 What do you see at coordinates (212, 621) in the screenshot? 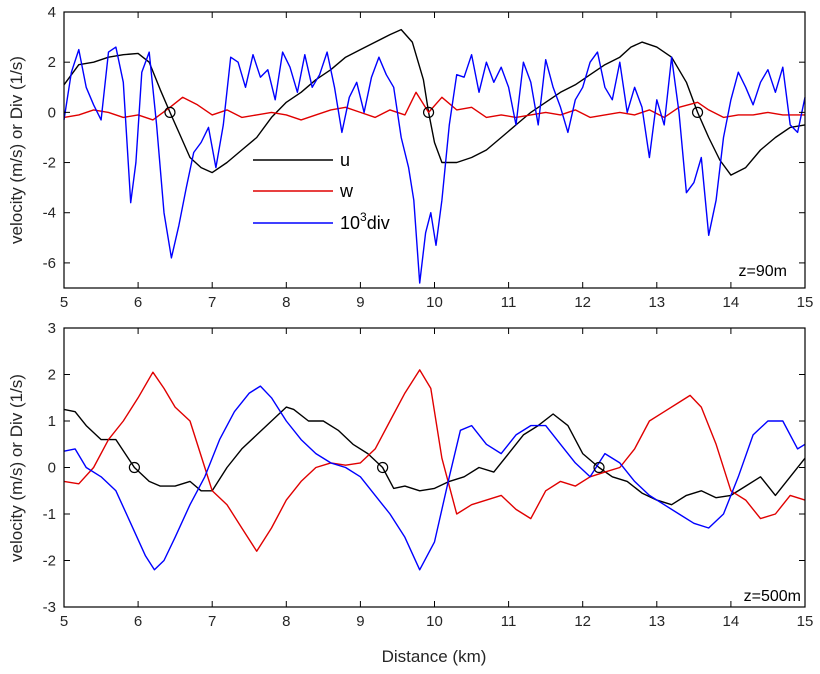
I see `x-tick-label-1-7: 7` at bounding box center [212, 621].